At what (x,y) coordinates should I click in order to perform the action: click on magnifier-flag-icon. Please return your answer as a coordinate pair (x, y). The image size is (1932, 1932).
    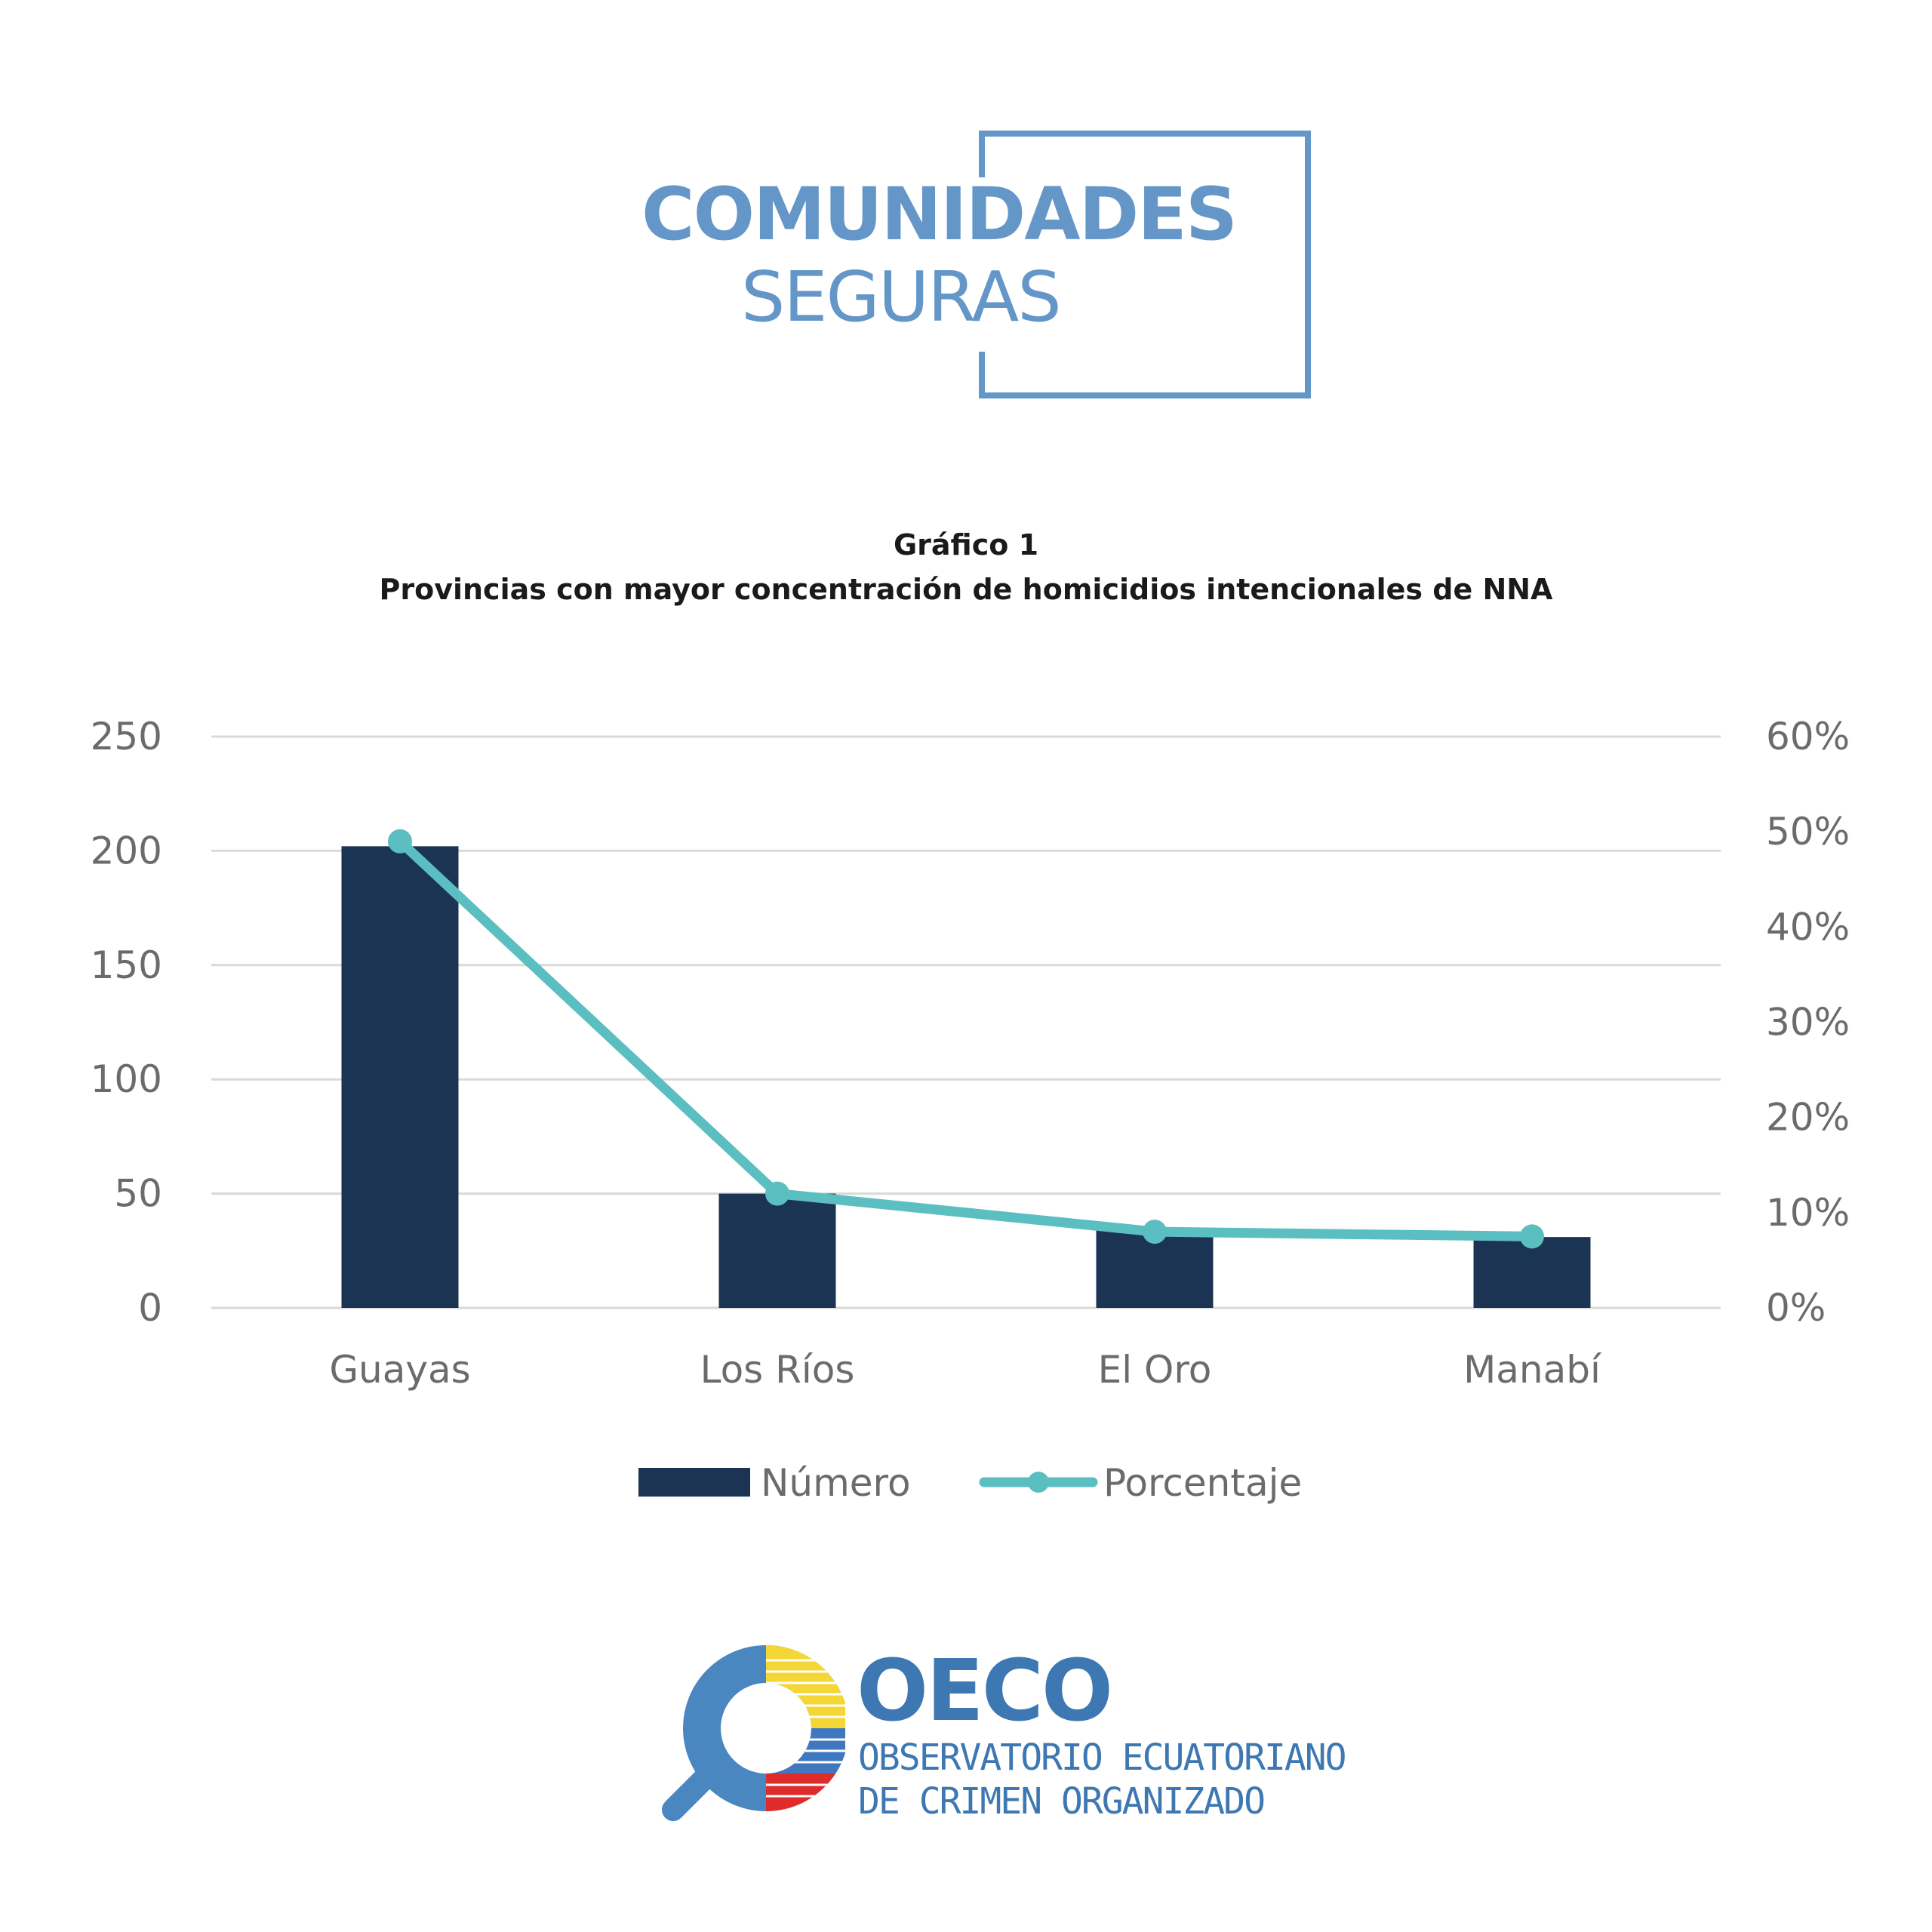
    Looking at the image, I should click on (753, 1733).